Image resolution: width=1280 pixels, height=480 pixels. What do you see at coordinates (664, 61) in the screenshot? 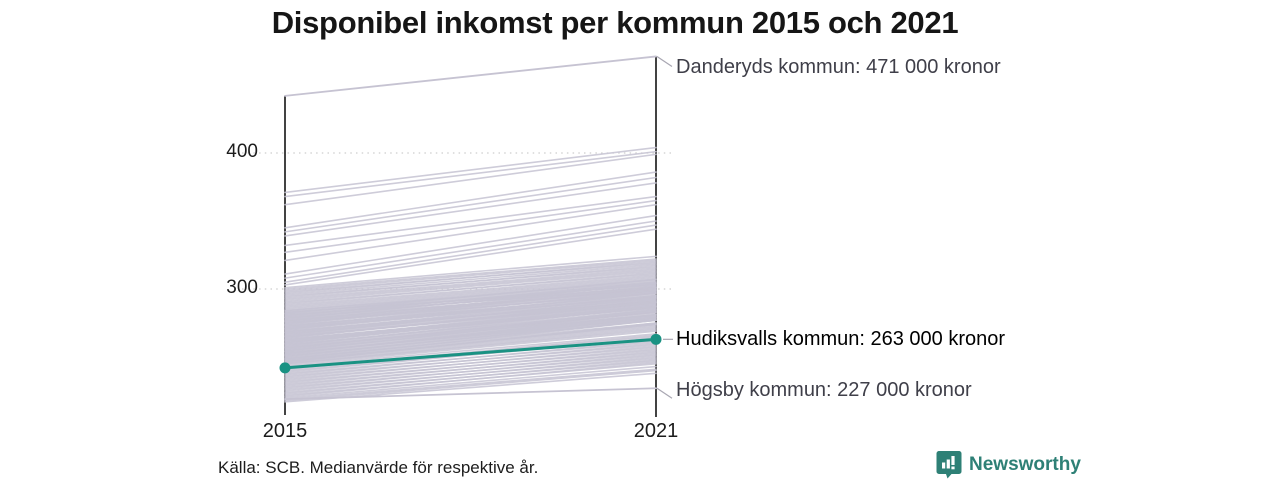
I see `leader-danderyd` at bounding box center [664, 61].